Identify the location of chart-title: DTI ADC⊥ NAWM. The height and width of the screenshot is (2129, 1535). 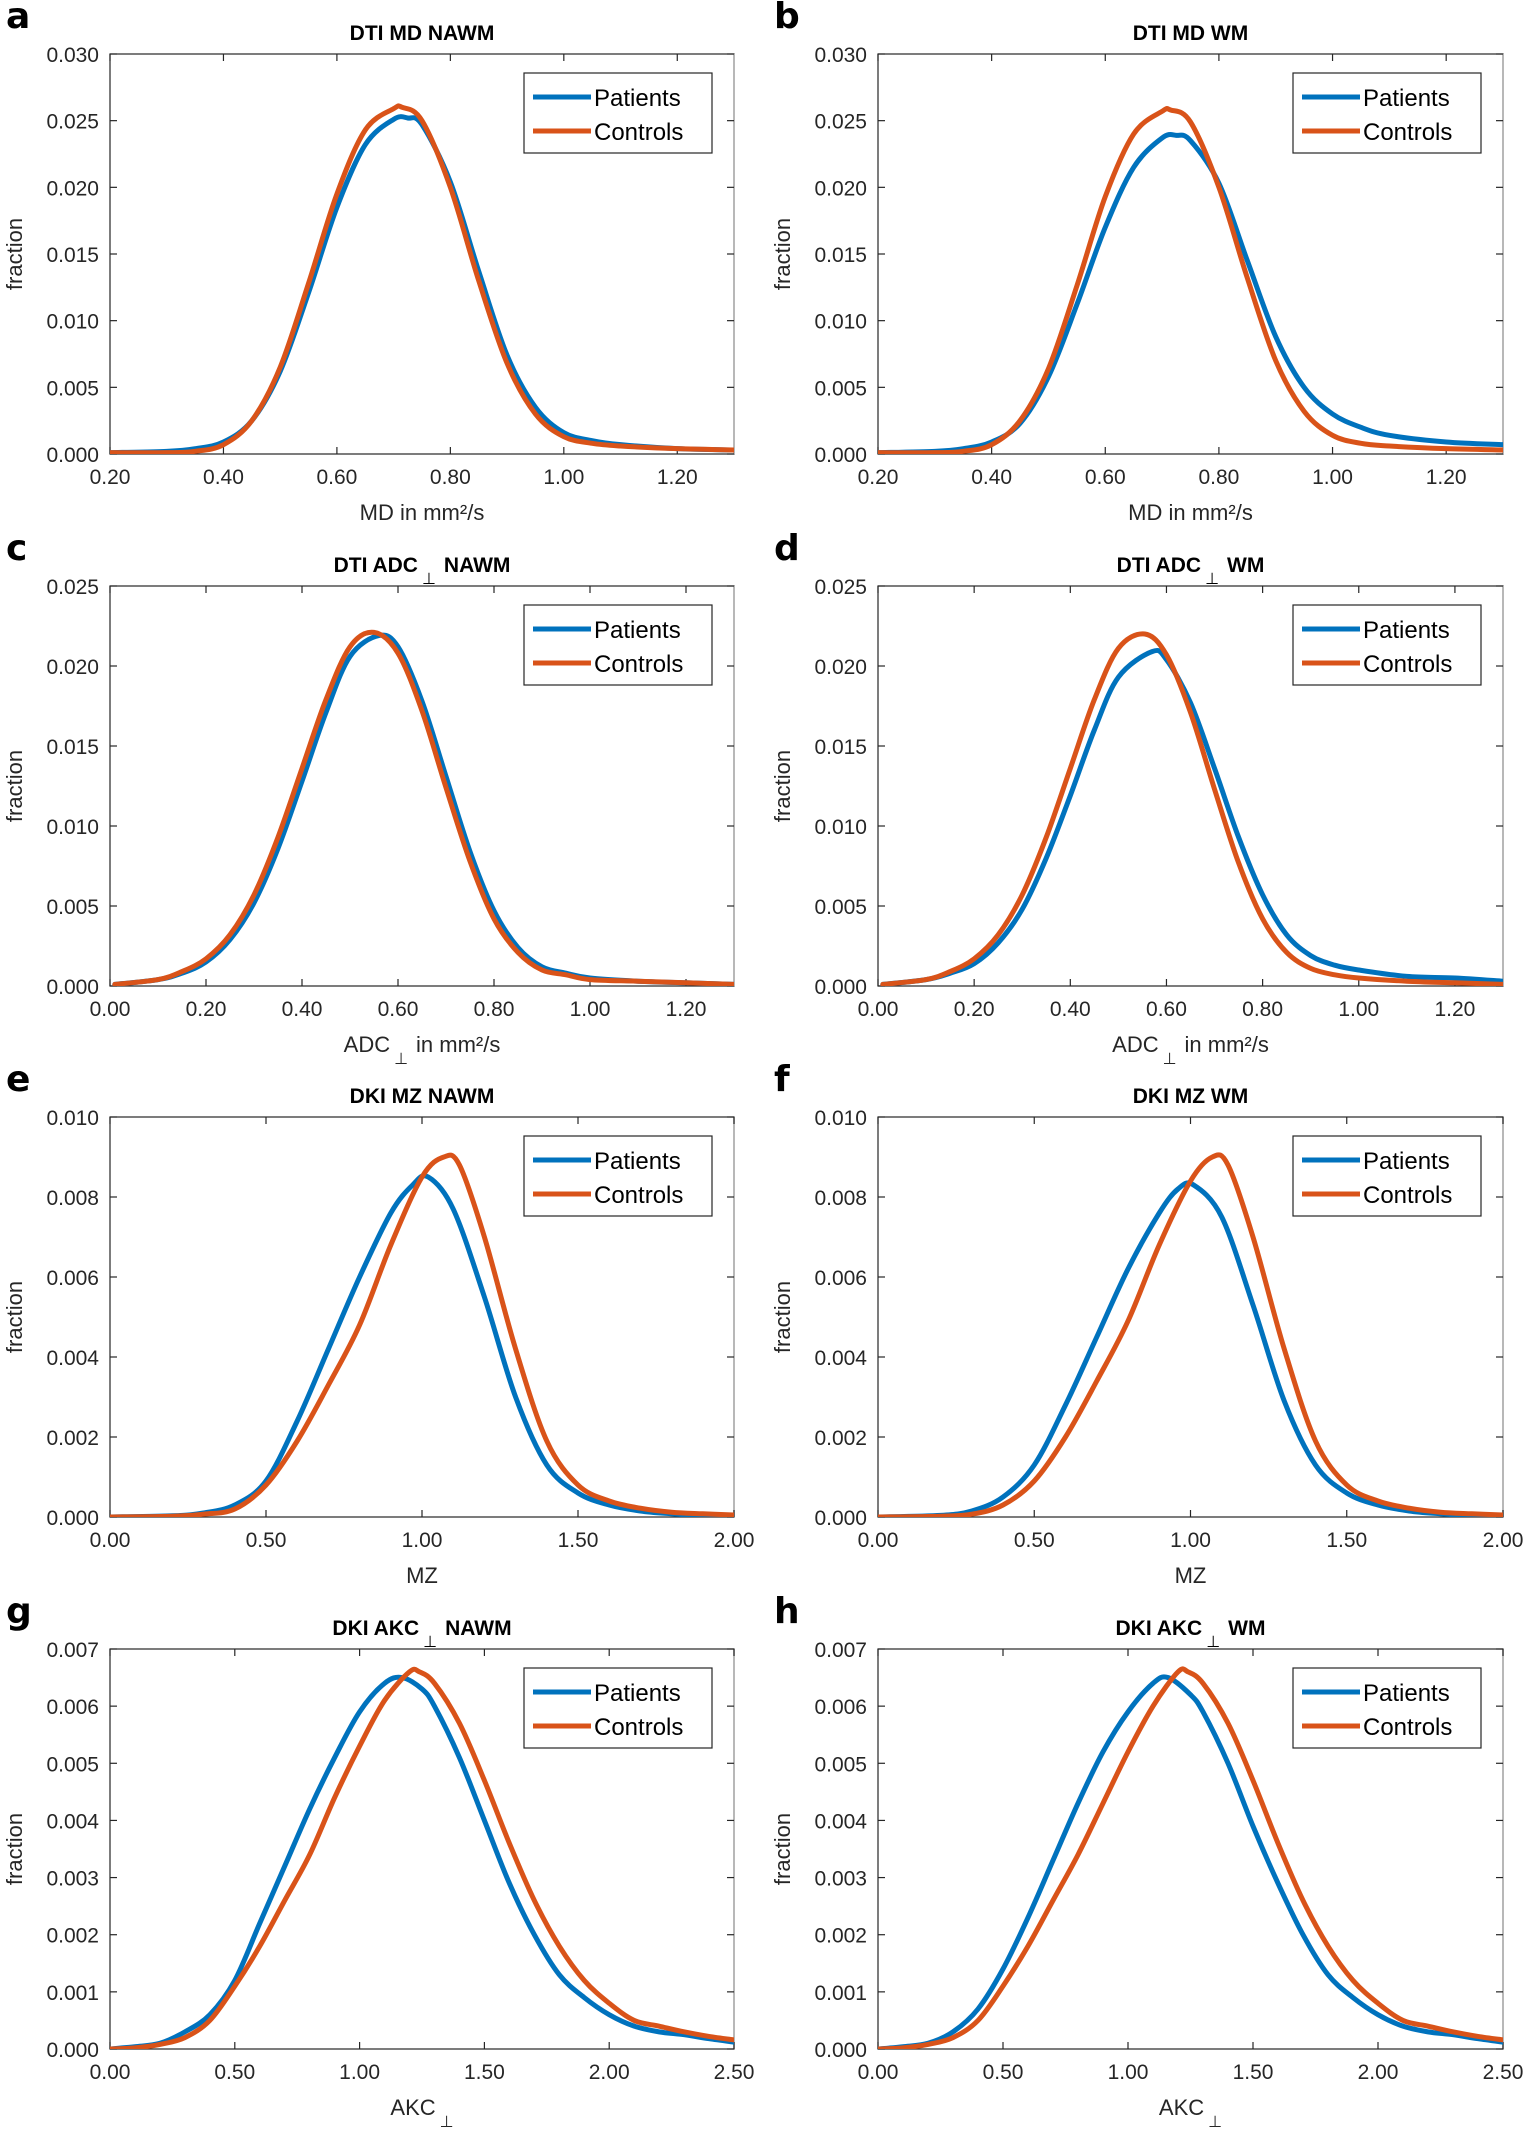
(422, 571).